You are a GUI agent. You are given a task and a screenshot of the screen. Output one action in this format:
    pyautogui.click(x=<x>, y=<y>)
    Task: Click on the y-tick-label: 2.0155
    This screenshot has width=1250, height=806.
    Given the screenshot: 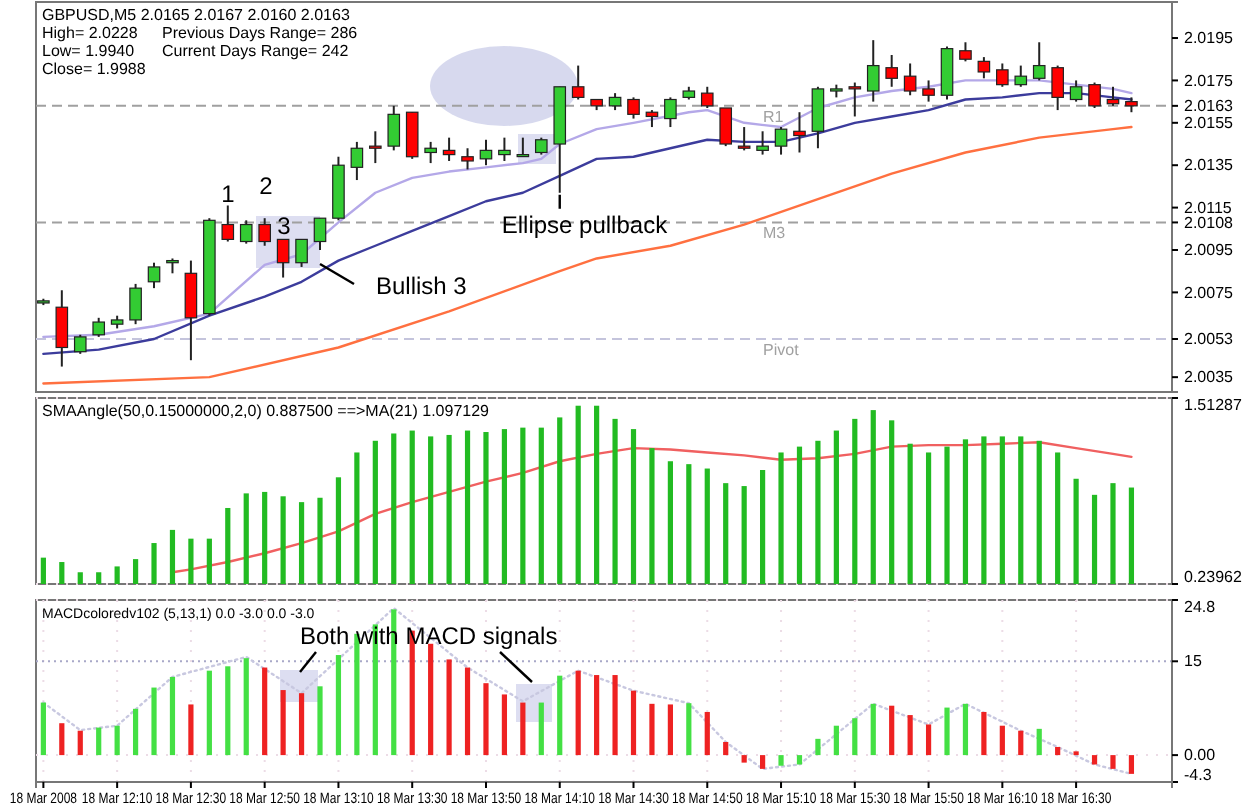 What is the action you would take?
    pyautogui.click(x=1209, y=122)
    